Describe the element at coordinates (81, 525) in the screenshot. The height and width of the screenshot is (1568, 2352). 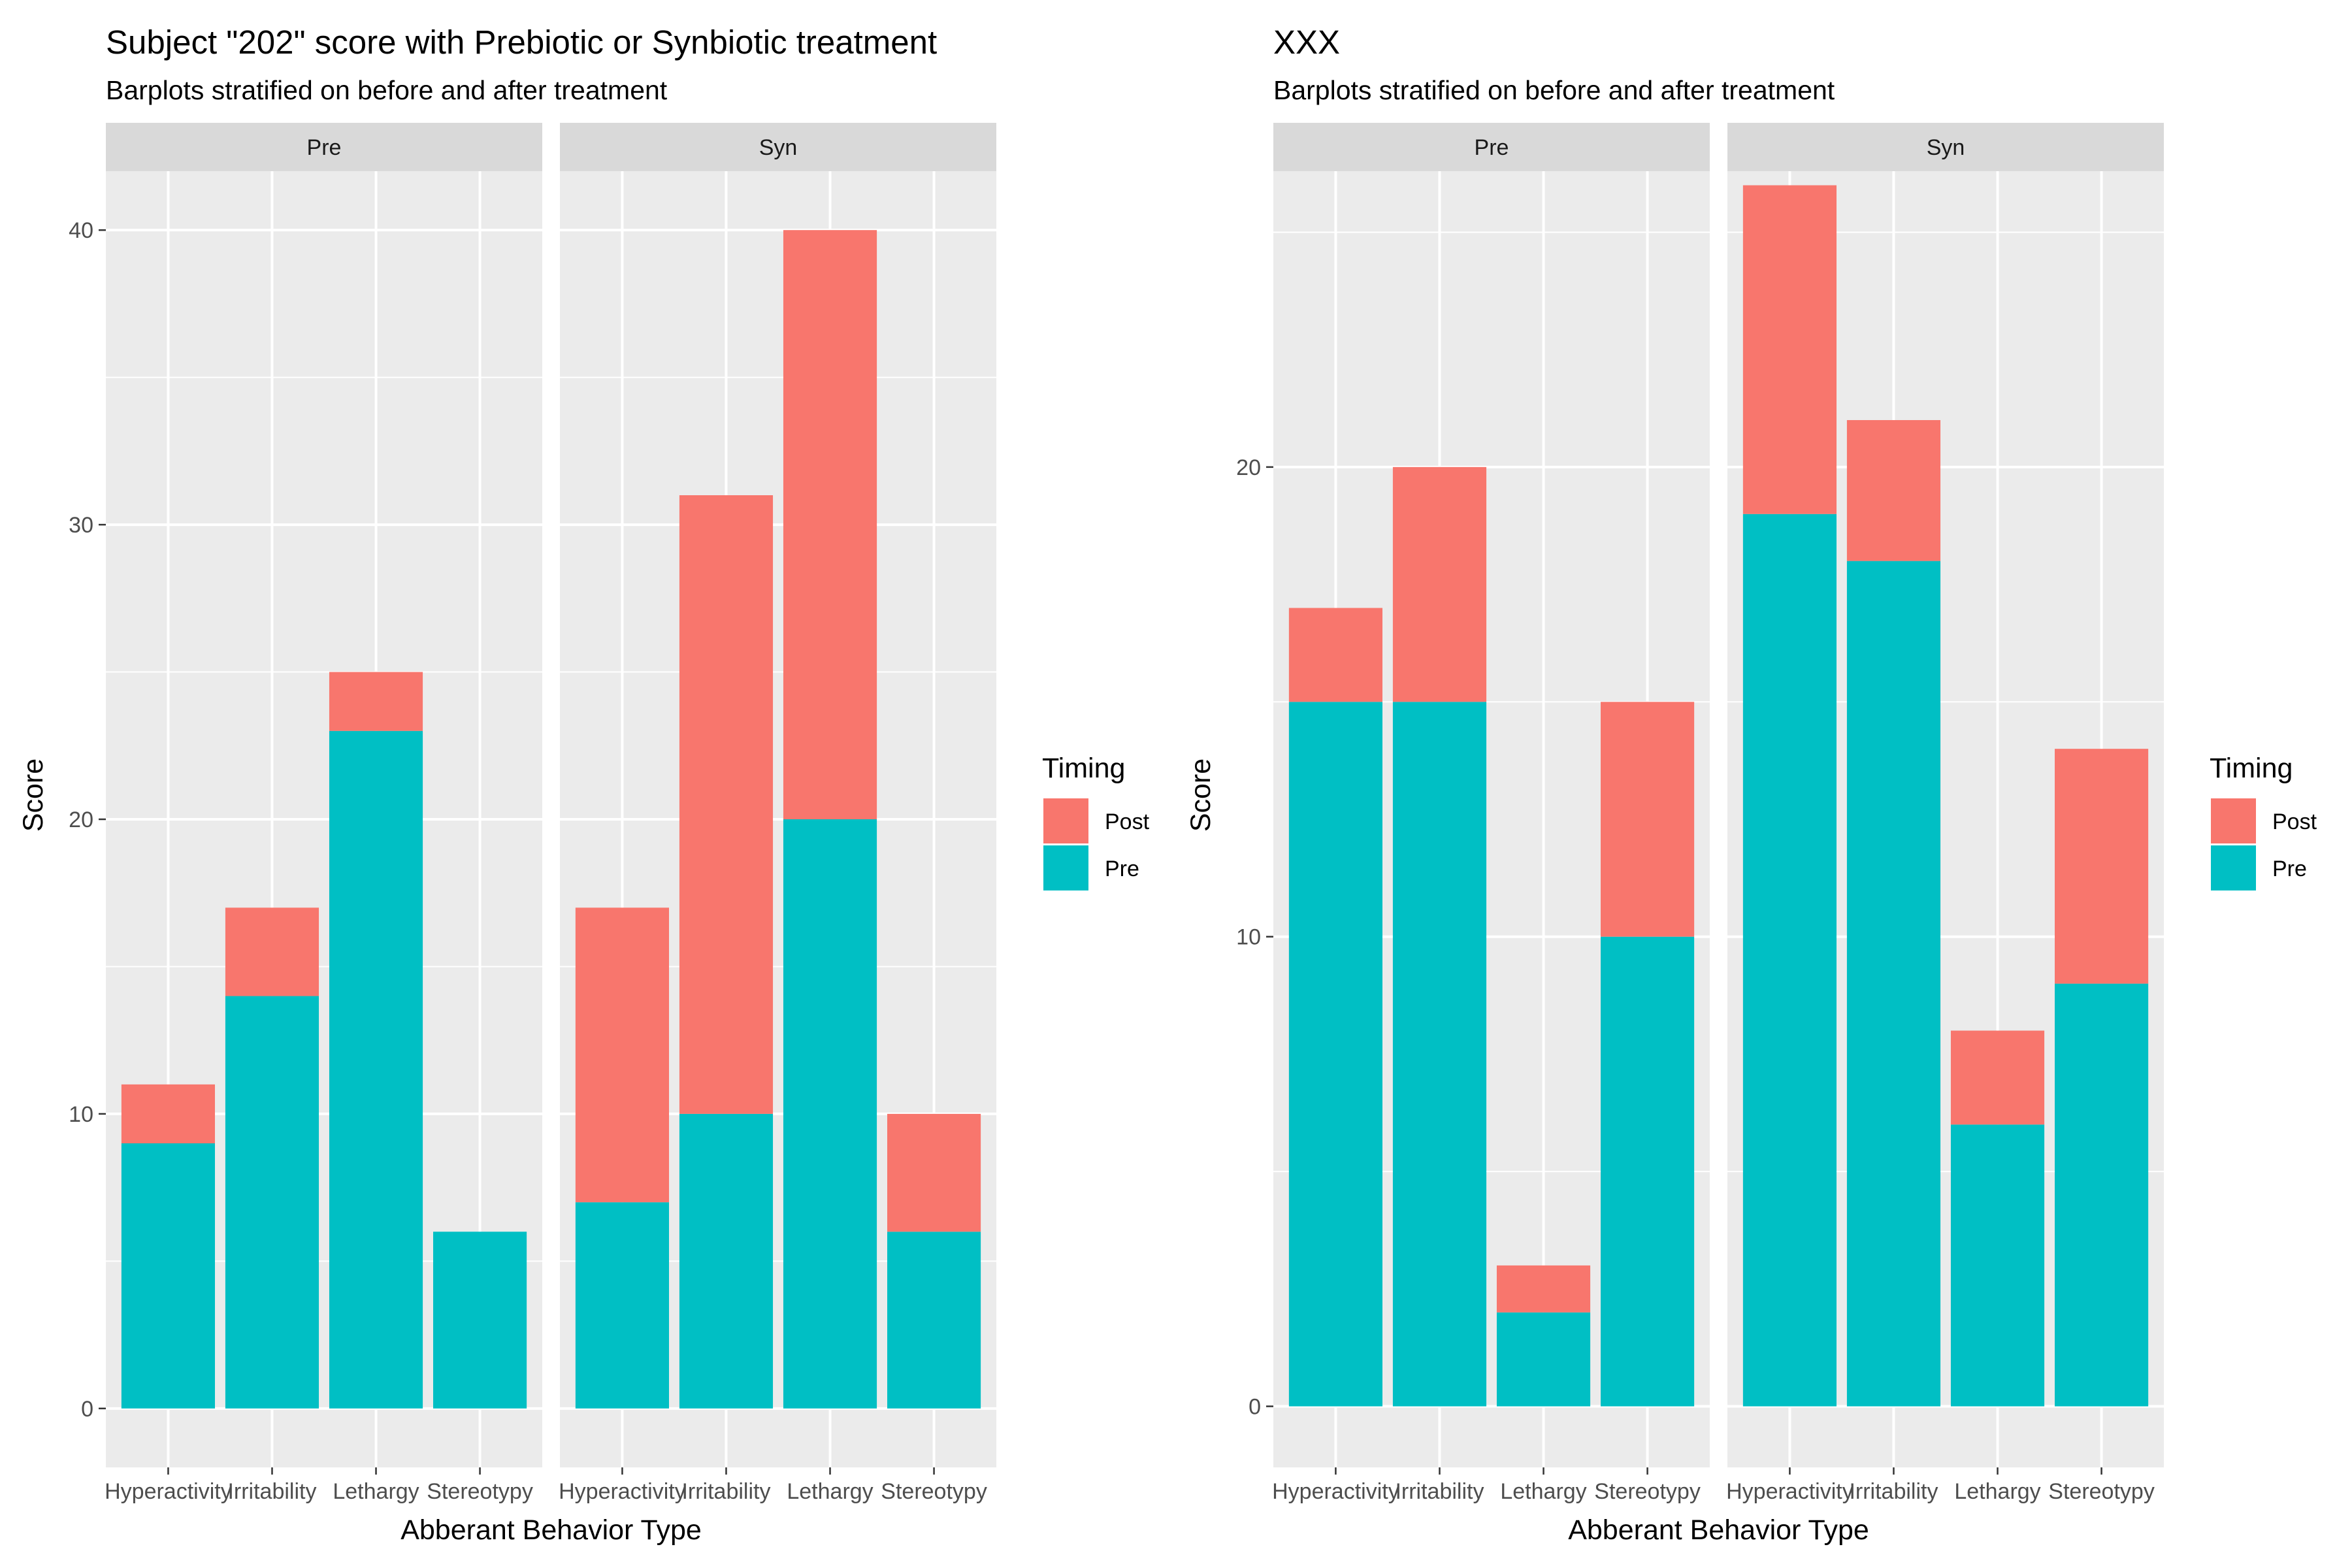
I see `y-tick-label: 30` at that location.